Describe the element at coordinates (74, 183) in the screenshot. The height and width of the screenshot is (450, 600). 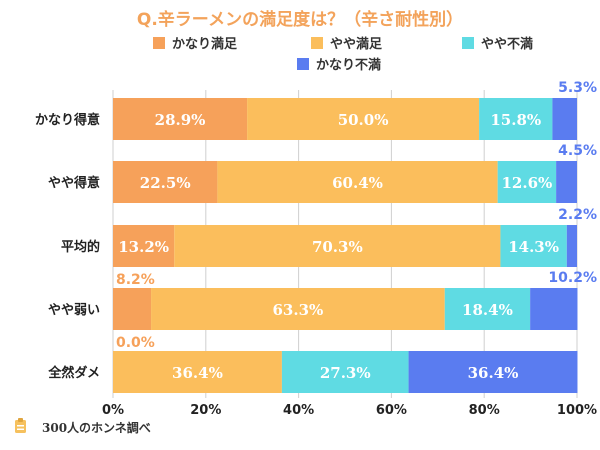
I see `category-label: やや得意` at that location.